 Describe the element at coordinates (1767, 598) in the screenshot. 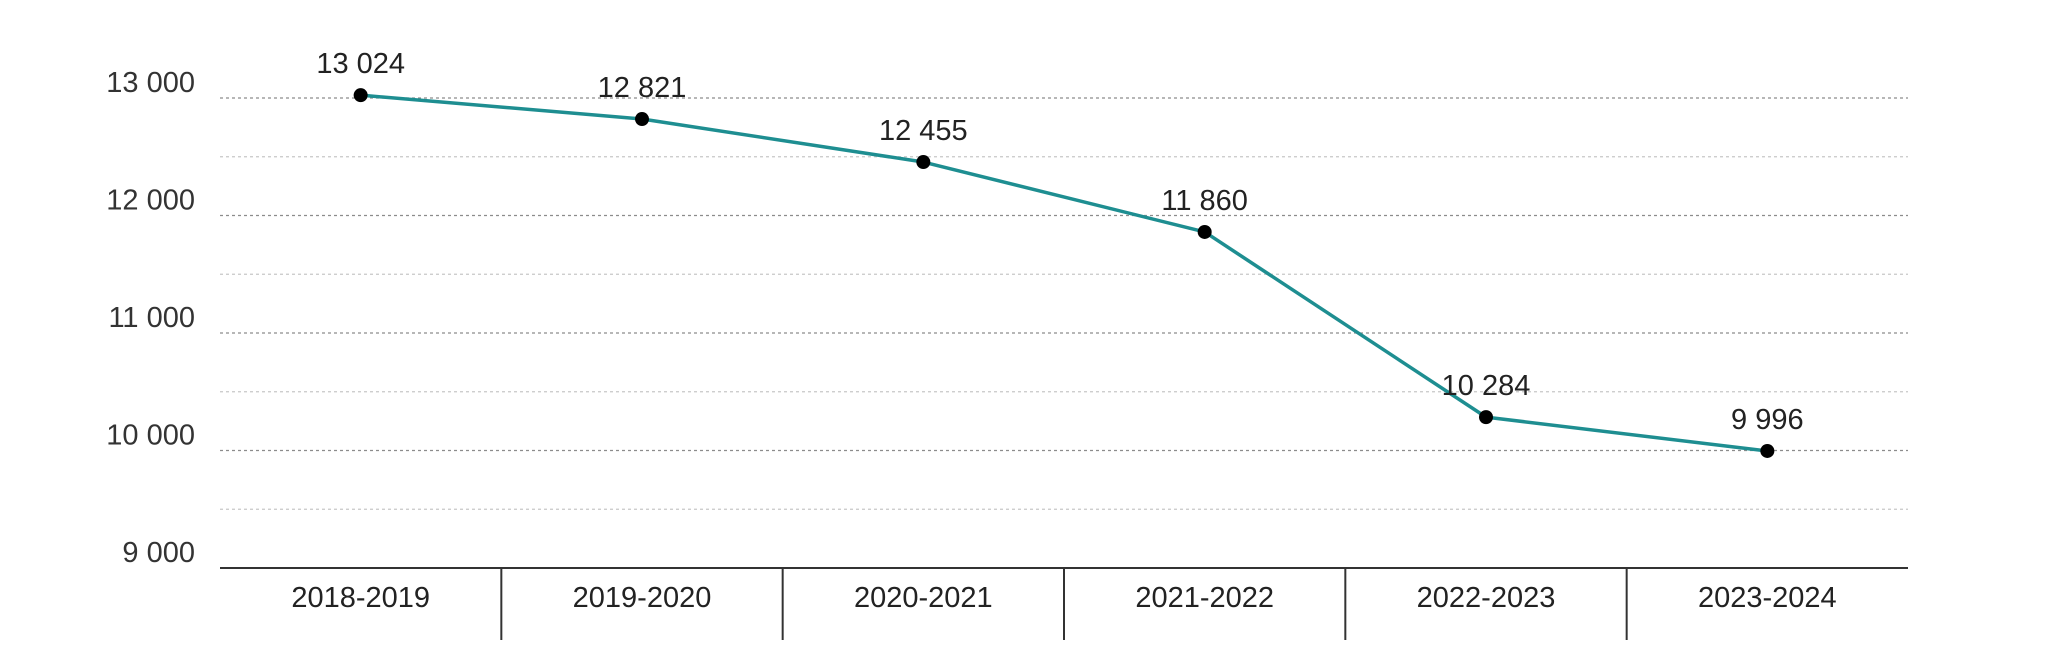

I see `x-tick-label: 2023-2024` at that location.